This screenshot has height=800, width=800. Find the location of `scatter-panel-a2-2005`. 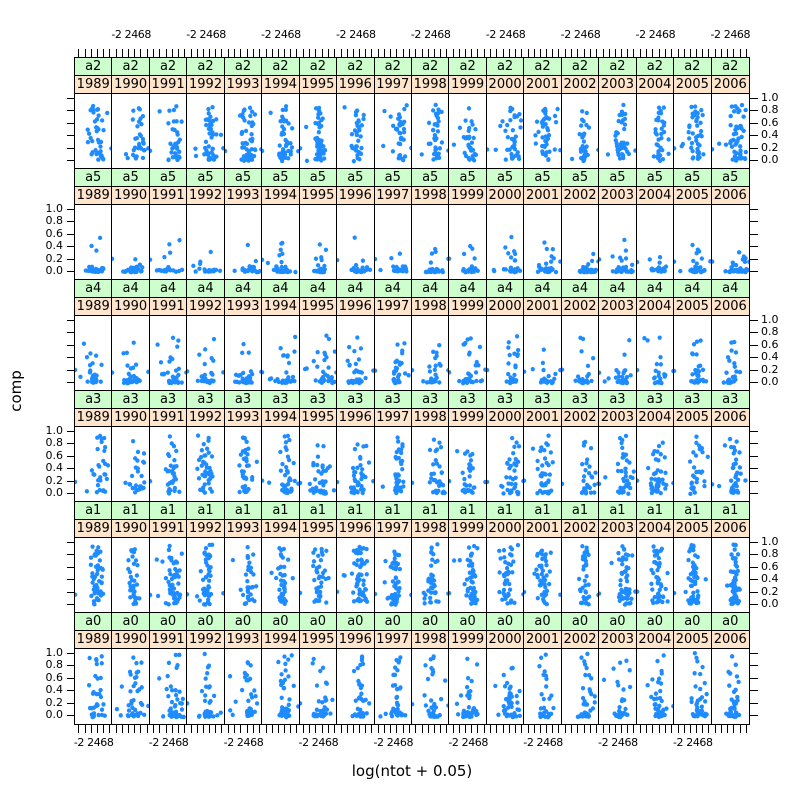

scatter-panel-a2-2005 is located at coordinates (693, 131).